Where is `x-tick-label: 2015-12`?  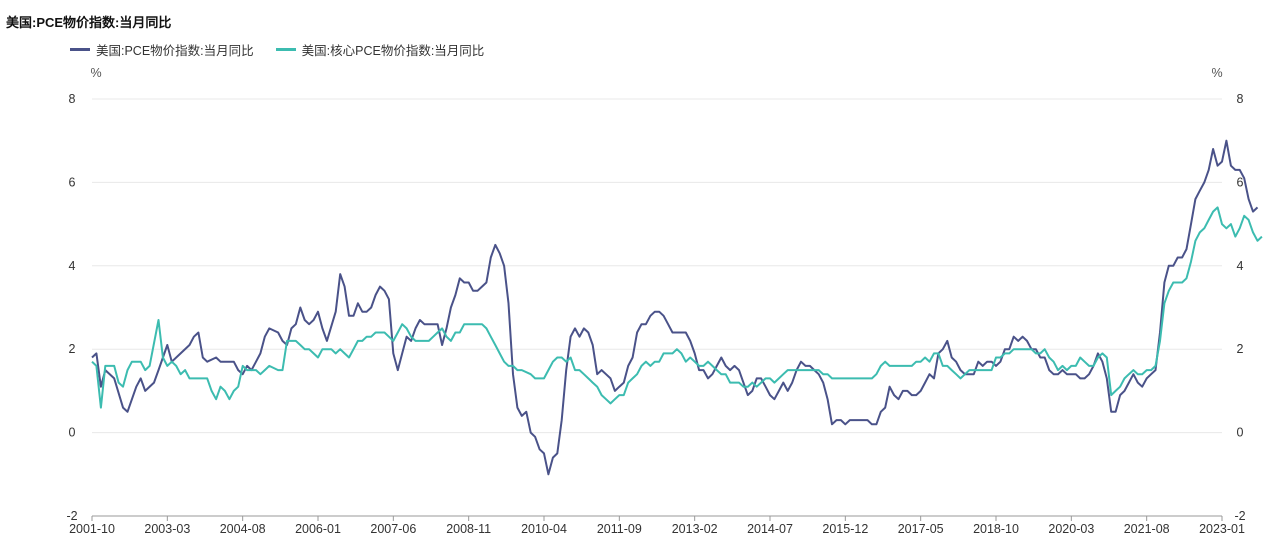
x-tick-label: 2015-12 is located at coordinates (845, 529).